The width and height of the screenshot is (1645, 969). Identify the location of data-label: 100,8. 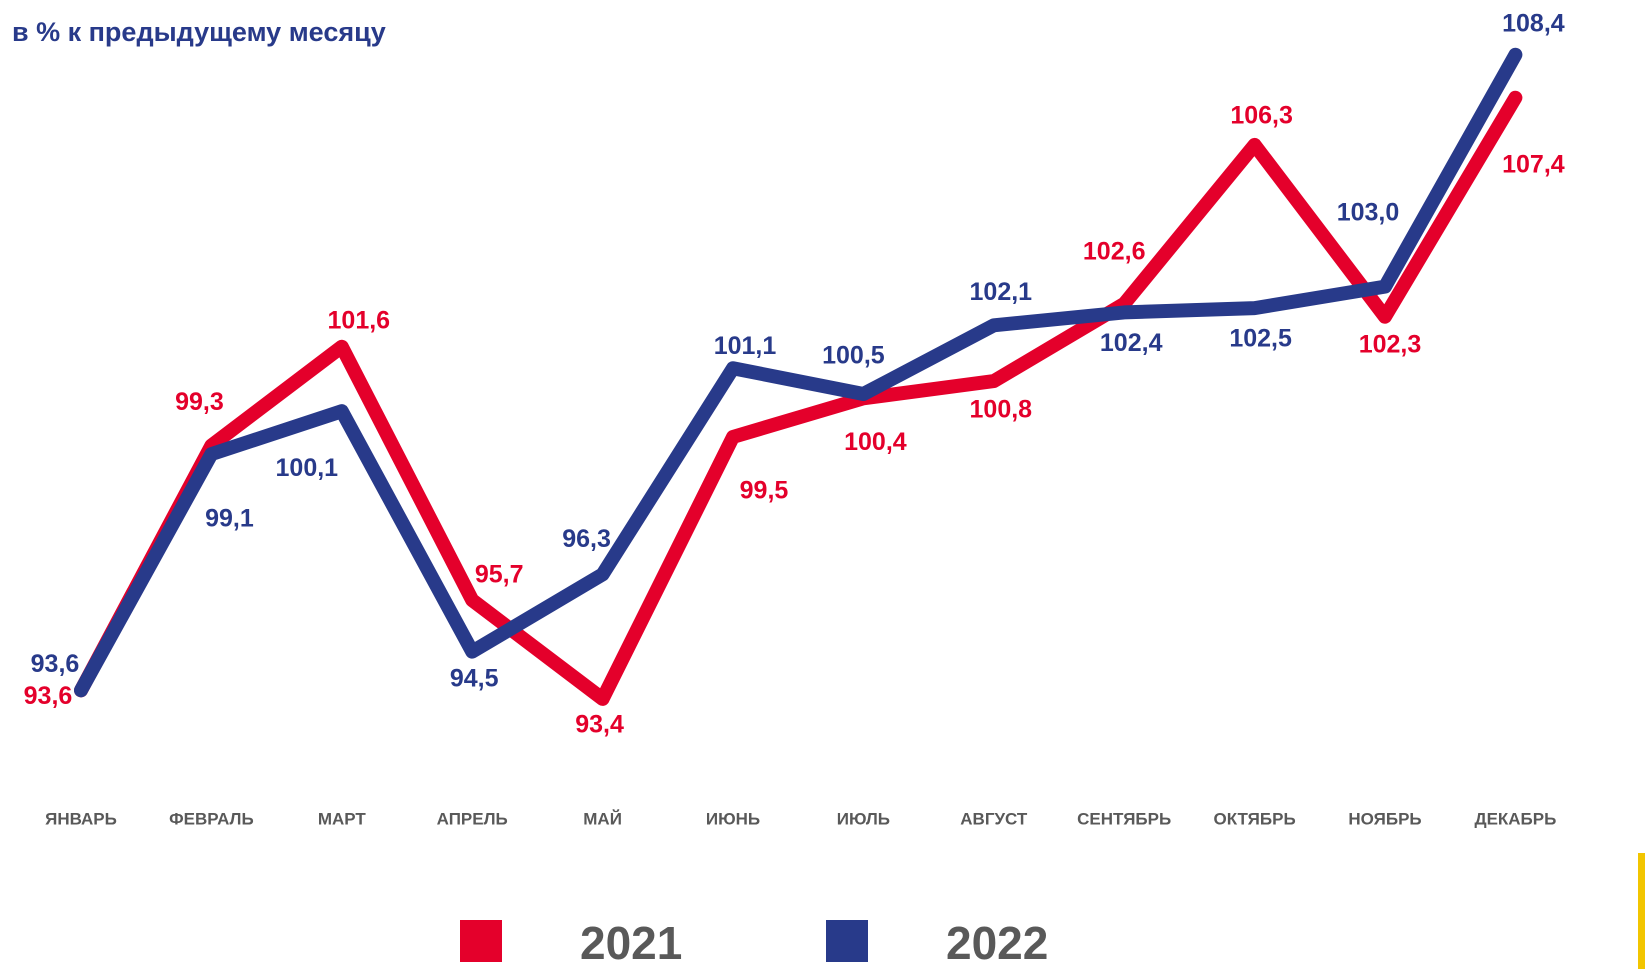
(1001, 410).